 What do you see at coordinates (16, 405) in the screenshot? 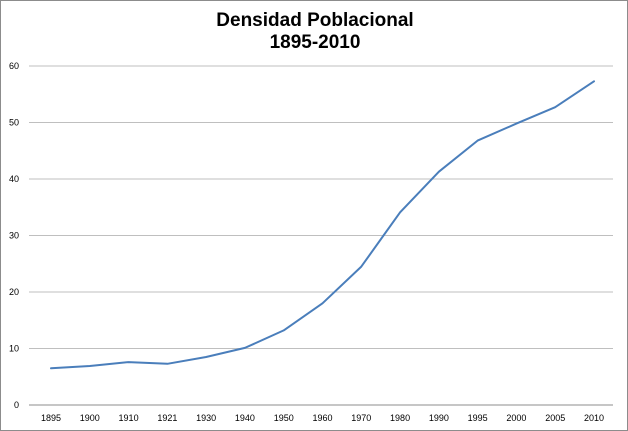
I see `y-tick-label: 0` at bounding box center [16, 405].